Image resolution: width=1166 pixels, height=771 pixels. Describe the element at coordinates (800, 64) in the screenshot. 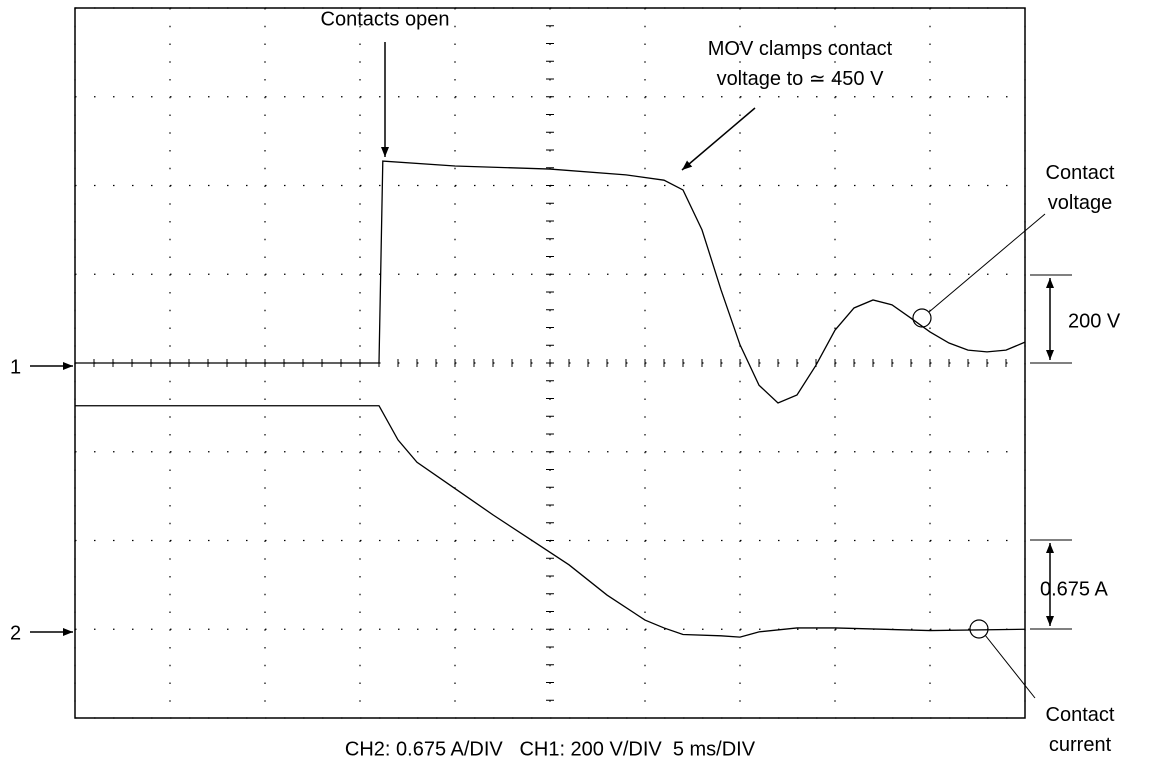

I see `annotation: MOV clamps contact voltage to ≃ 450 V` at that location.